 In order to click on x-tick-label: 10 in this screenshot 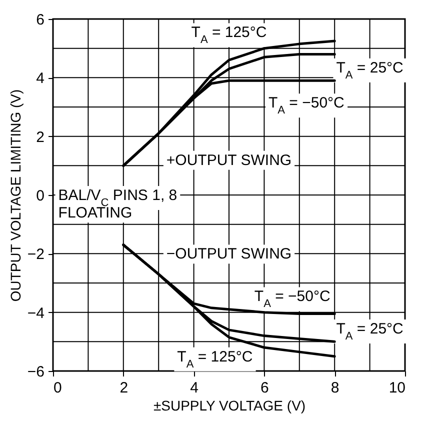, I will do `click(397, 388)`.